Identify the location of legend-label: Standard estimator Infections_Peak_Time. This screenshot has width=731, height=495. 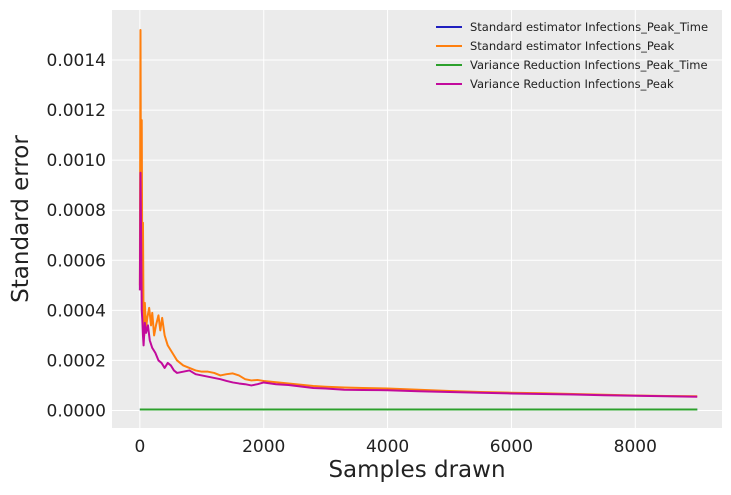
(589, 27).